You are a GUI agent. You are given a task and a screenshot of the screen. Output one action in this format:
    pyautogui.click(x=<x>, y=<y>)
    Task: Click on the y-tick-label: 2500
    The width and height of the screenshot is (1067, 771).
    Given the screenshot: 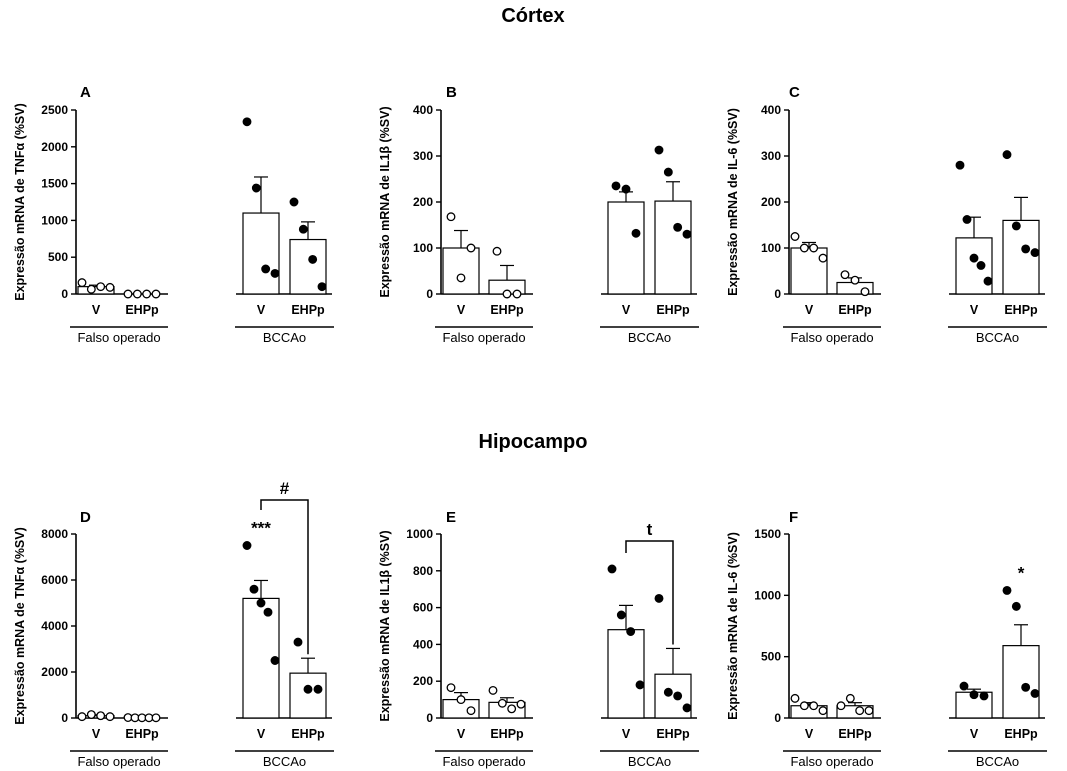 What is the action you would take?
    pyautogui.click(x=54, y=110)
    